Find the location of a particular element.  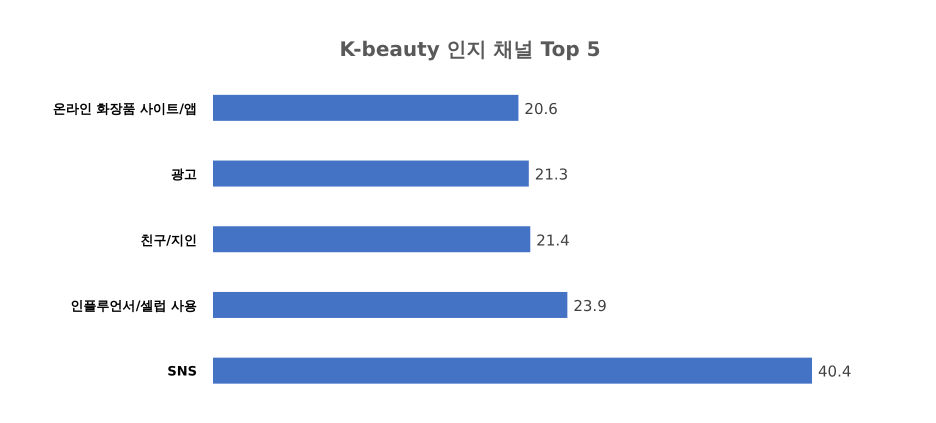

data-label: 23.9 is located at coordinates (590, 305).